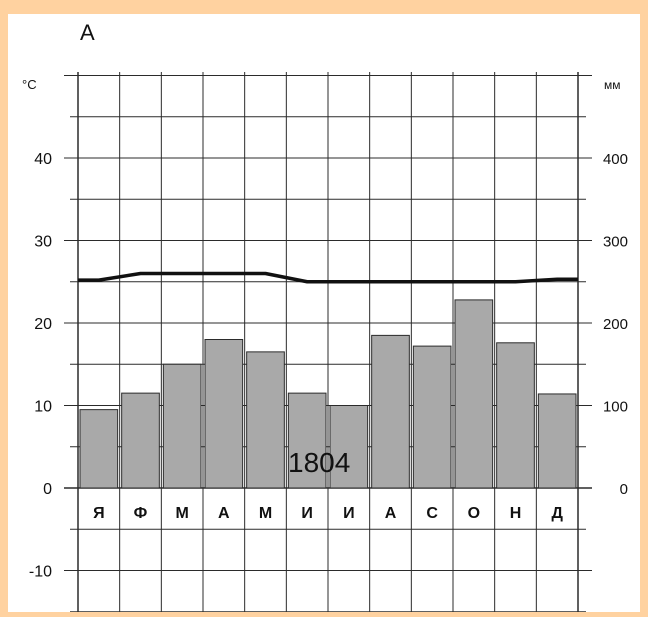  I want to click on right-axis-unit: мм, so click(612, 85).